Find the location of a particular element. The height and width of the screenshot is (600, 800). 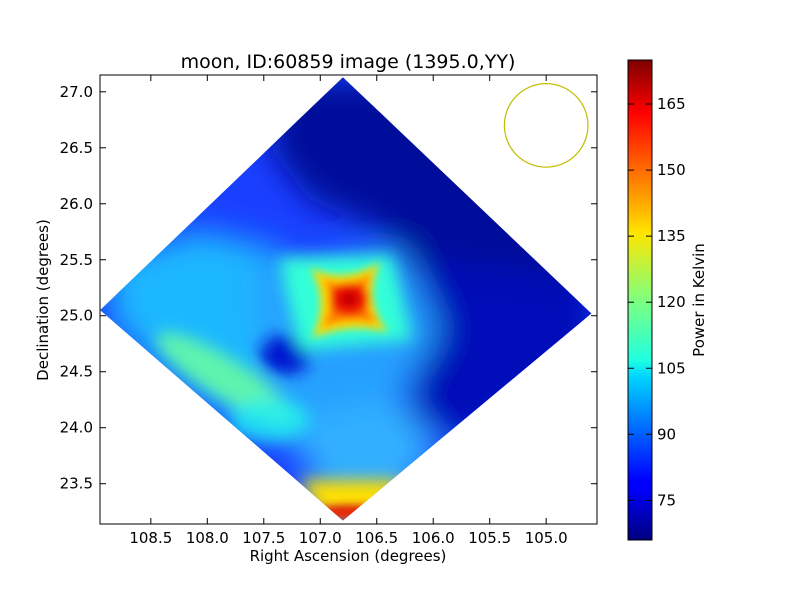

colorbar-ticks: 75 90 105 120 135 150 165 is located at coordinates (657, 302).